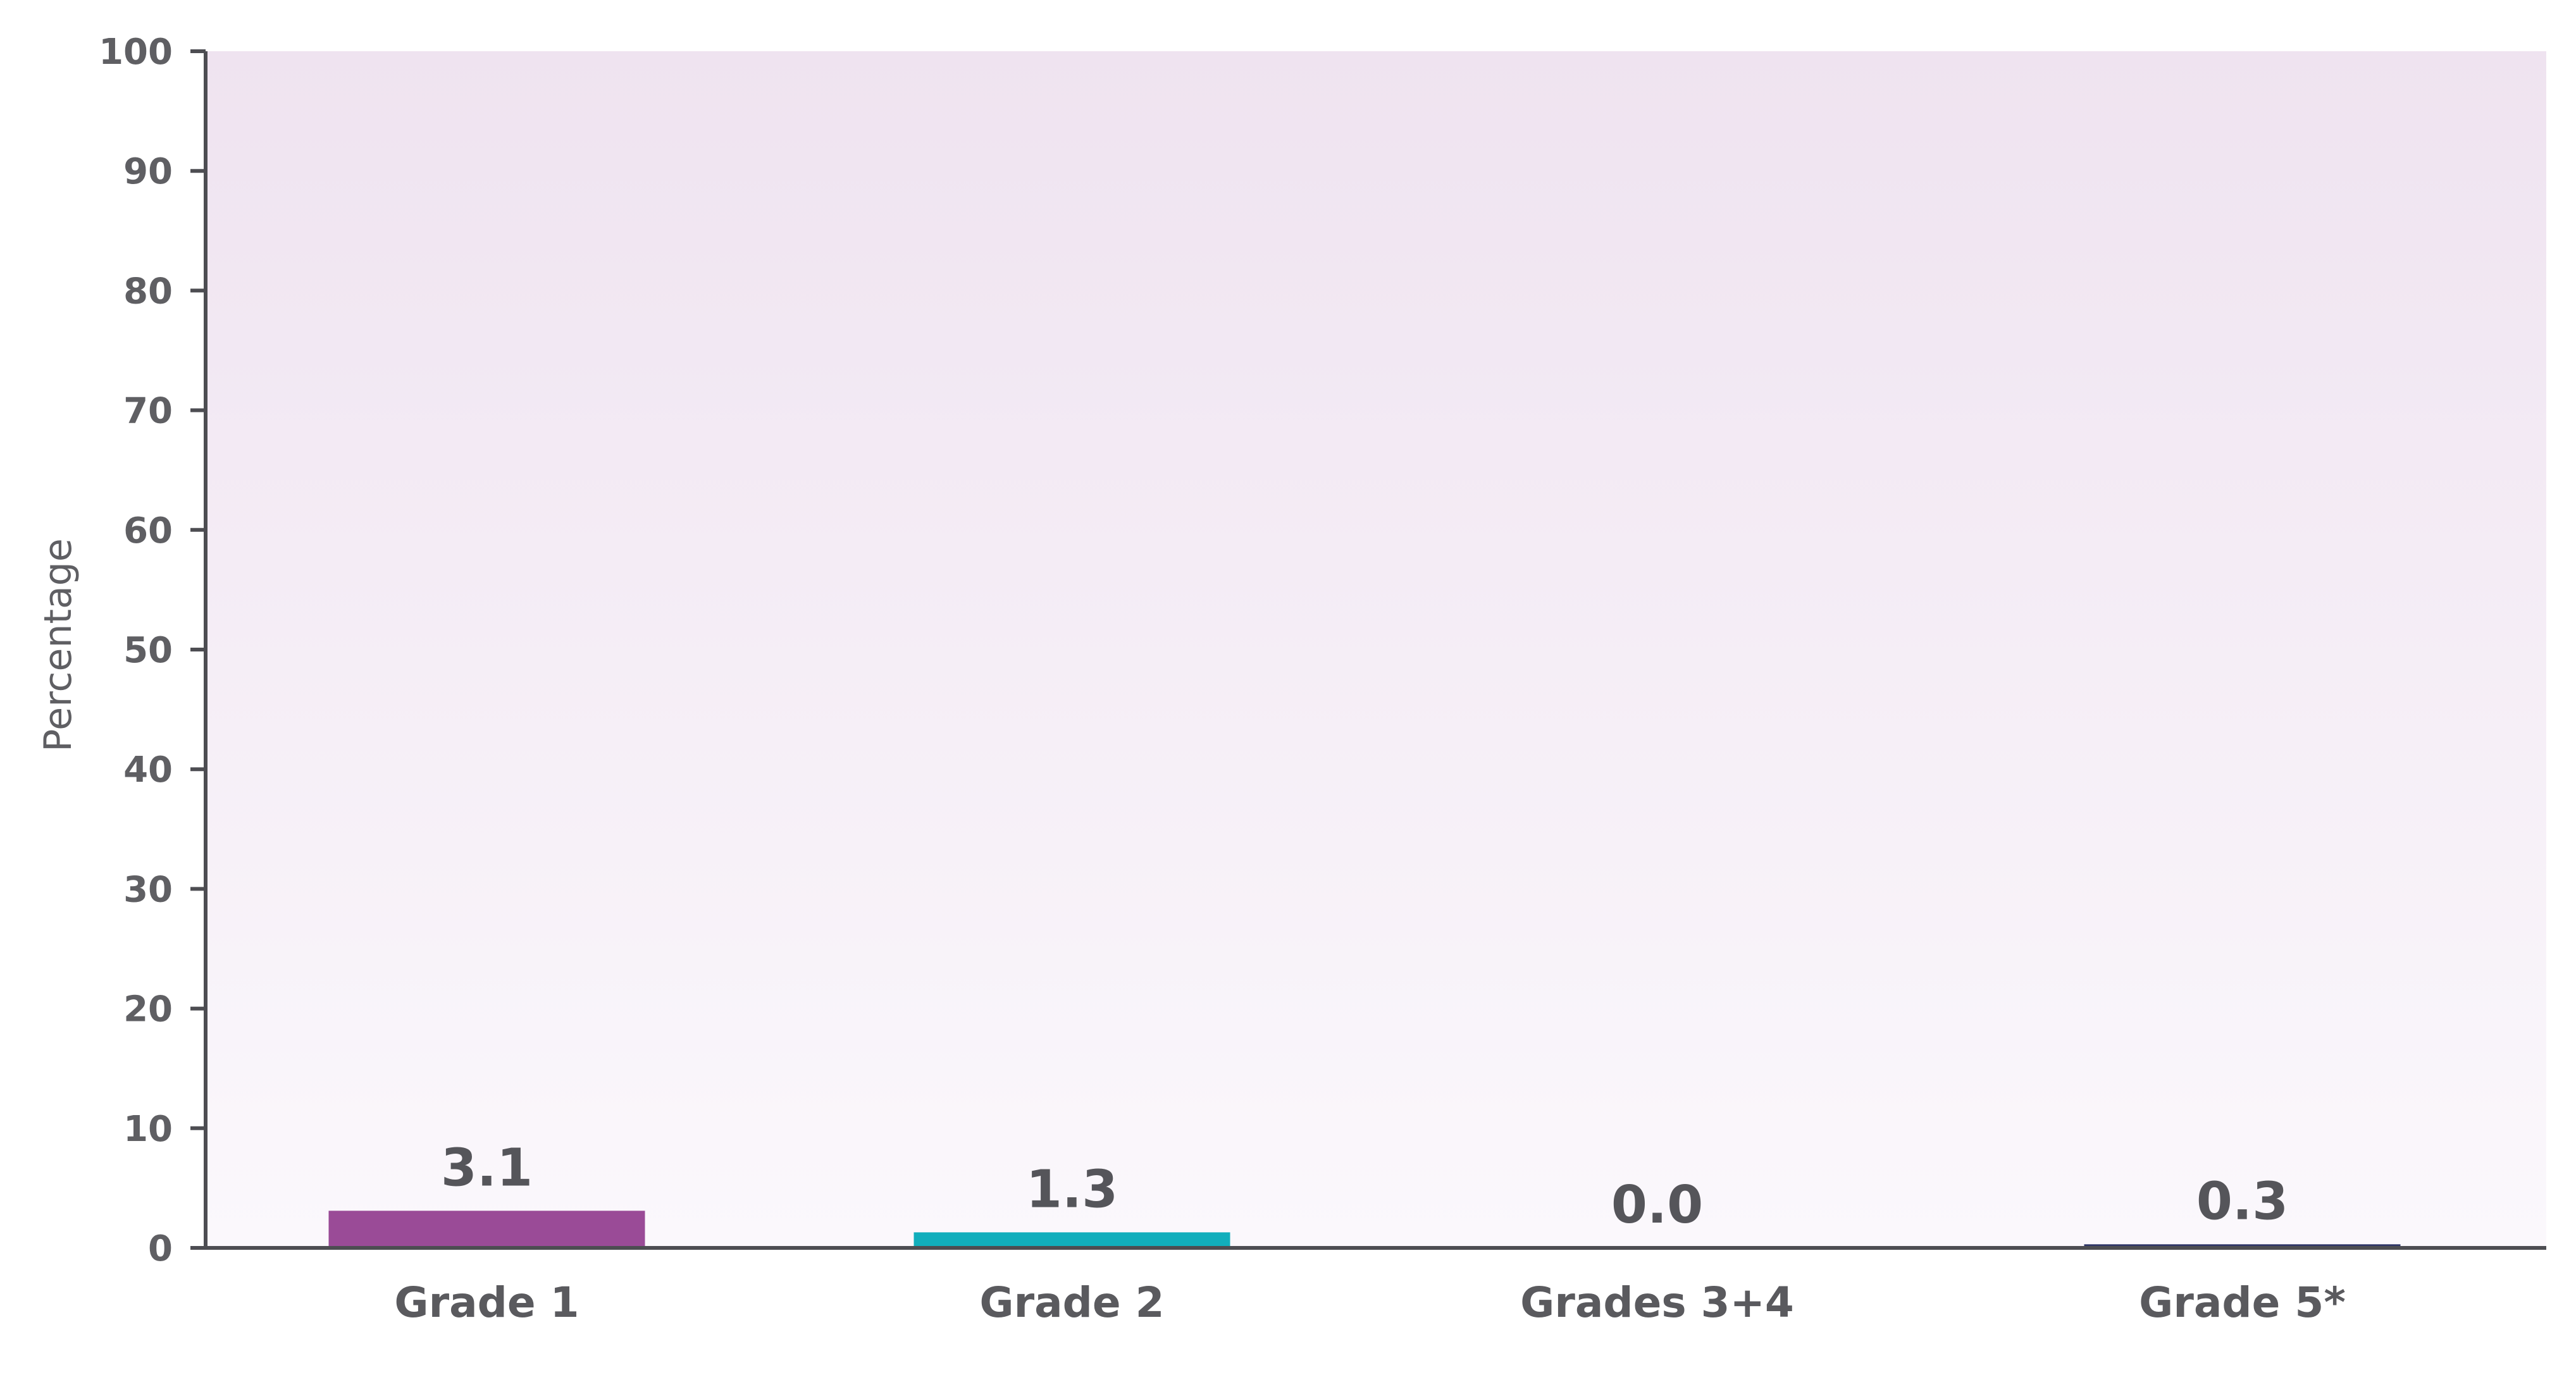  What do you see at coordinates (1072, 1189) in the screenshot?
I see `value-label-2: 1.3` at bounding box center [1072, 1189].